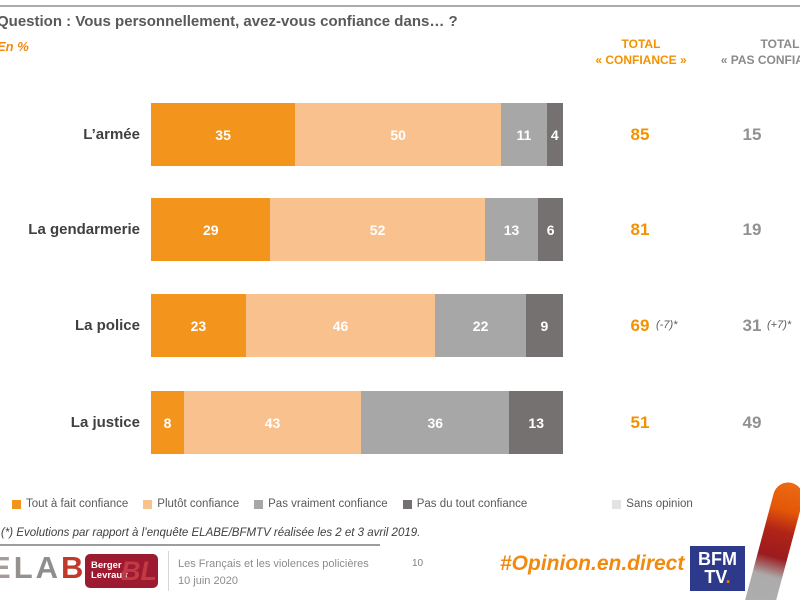  I want to click on category-label: La justice, so click(105, 422).